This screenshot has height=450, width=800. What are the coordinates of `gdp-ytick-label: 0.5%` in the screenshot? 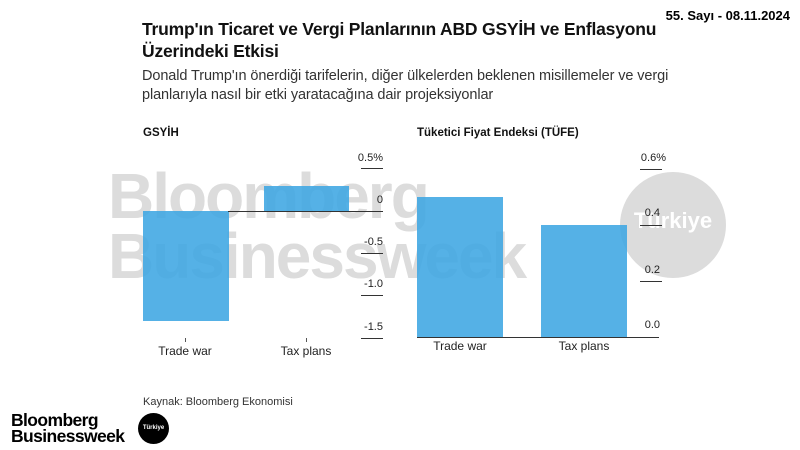 It's located at (370, 158).